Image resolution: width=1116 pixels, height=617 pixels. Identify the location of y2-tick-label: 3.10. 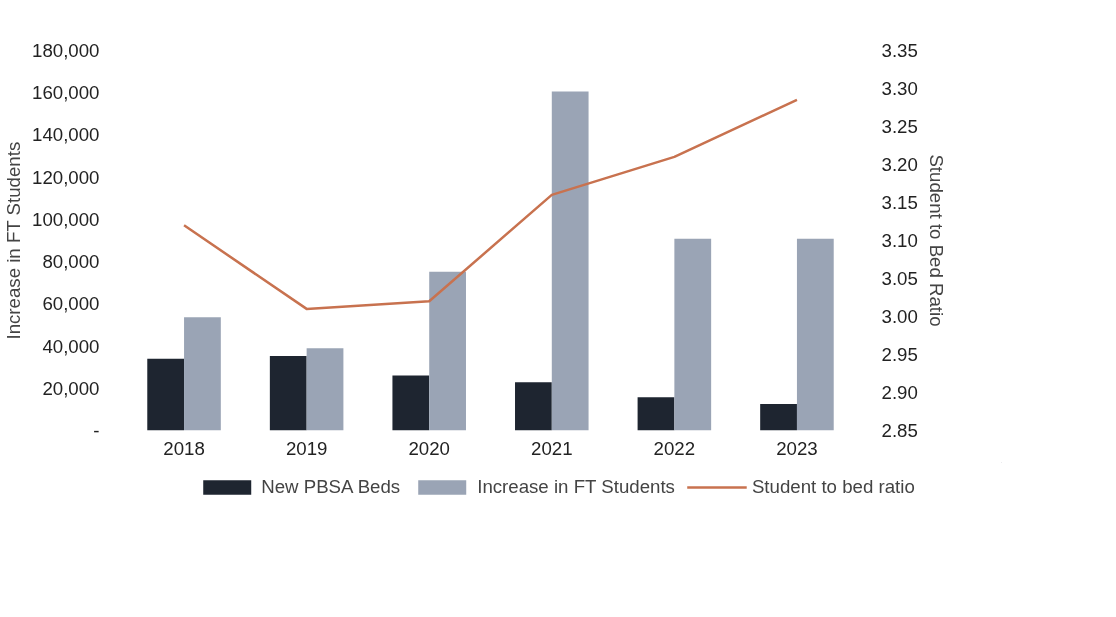
(899, 240).